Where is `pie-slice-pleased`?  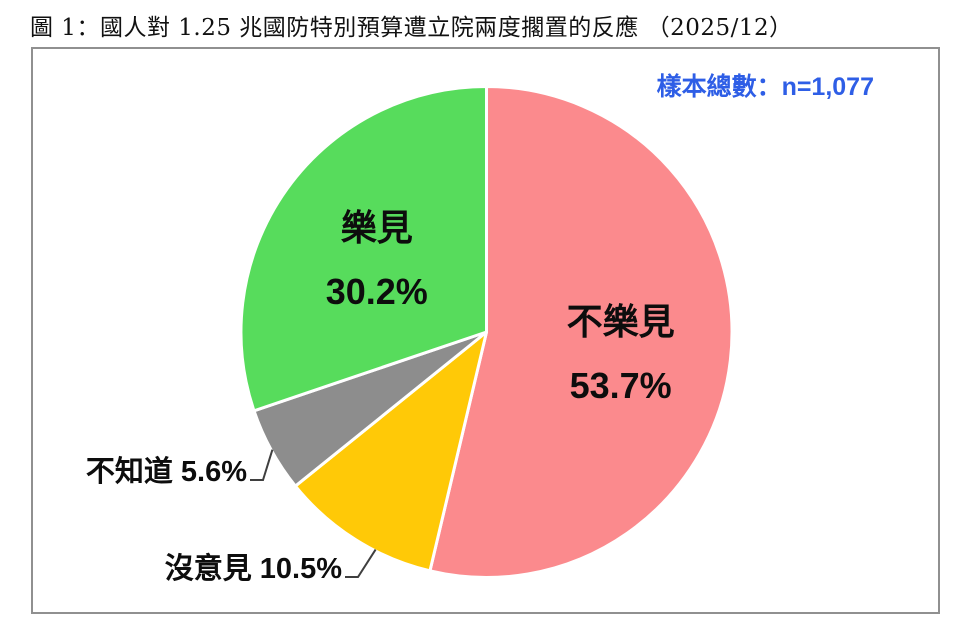
pie-slice-pleased is located at coordinates (363, 249).